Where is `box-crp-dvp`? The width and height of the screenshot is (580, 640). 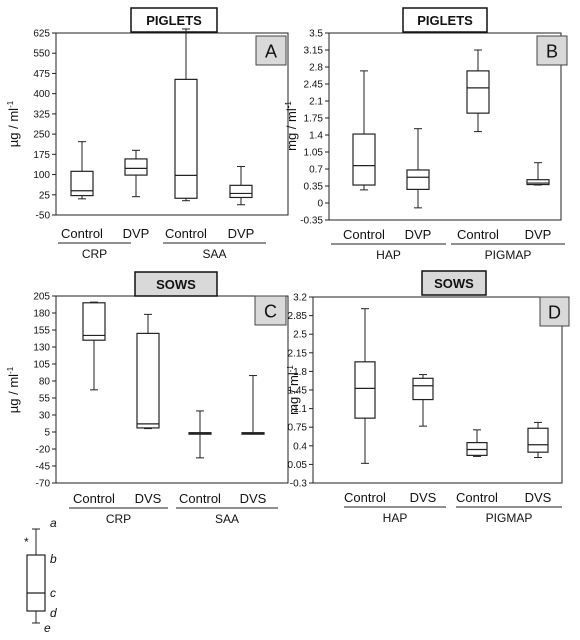
box-crp-dvp is located at coordinates (136, 173).